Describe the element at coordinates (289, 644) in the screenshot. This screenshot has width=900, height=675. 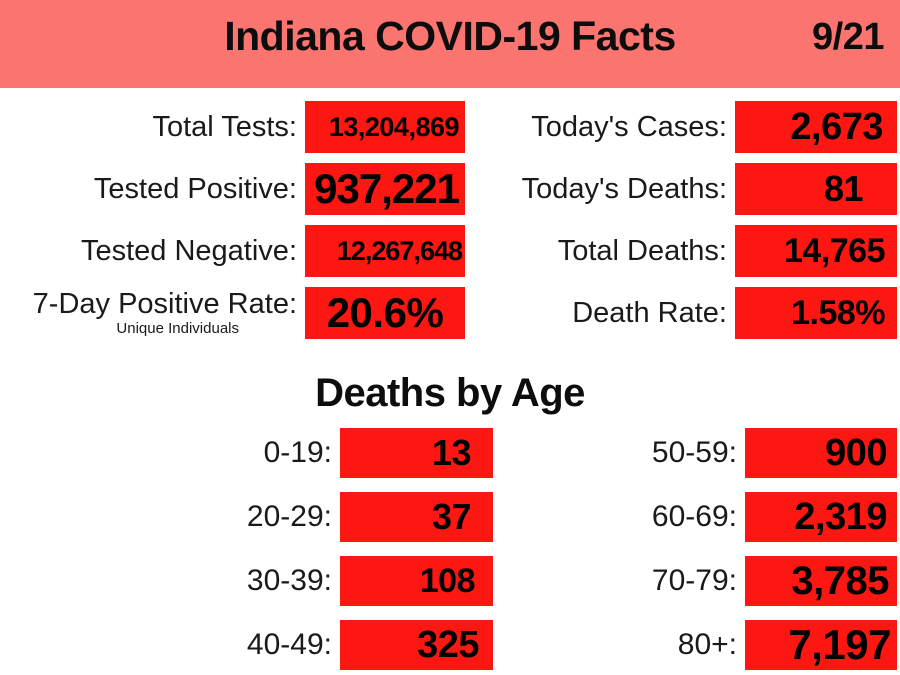
I see `age-label-text: 40-49:` at that location.